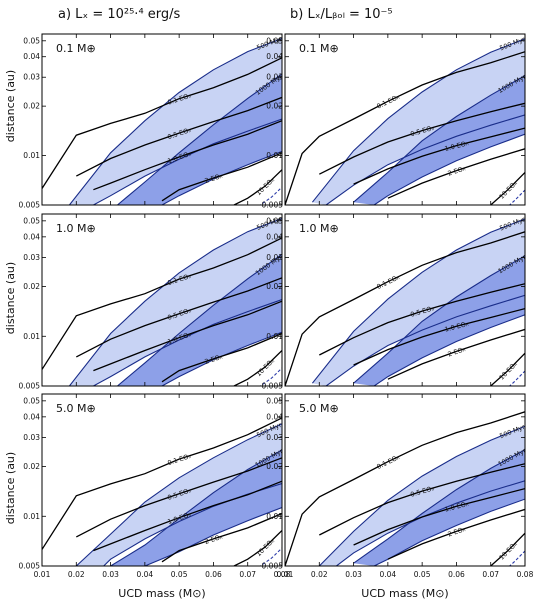 Image resolution: width=540 pixels, height=607 pixels. What do you see at coordinates (353, 574) in the screenshot?
I see `x-tick-label: 0.03` at bounding box center [353, 574].